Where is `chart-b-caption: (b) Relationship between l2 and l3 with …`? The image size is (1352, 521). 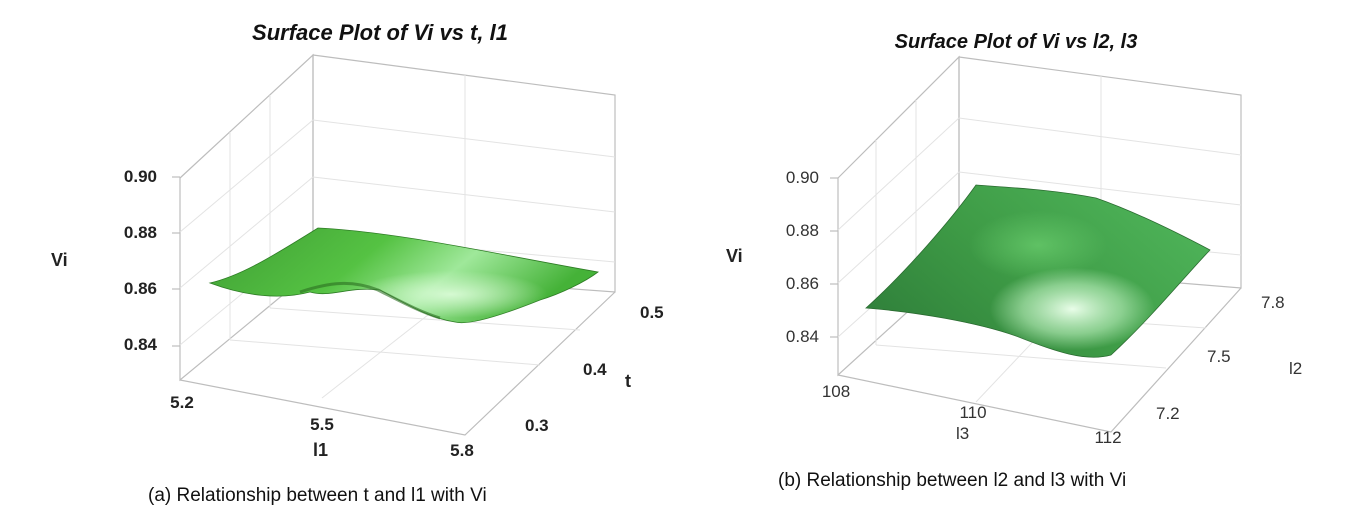 chart-b-caption: (b) Relationship between l2 and l3 with … is located at coordinates (952, 480).